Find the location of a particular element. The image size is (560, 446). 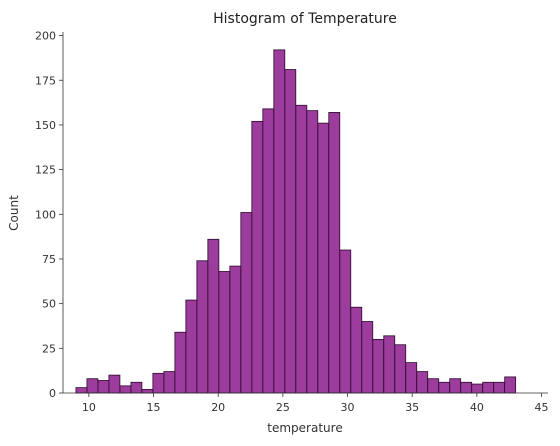

y-tick-label: 100 is located at coordinates (45, 214).